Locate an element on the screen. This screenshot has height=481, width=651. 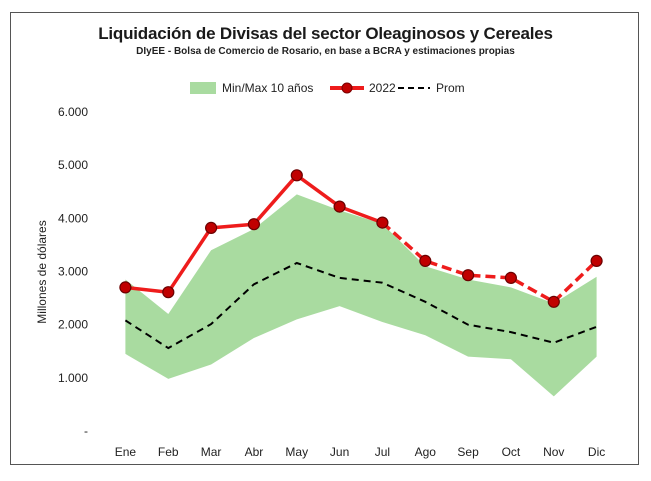
y-tick-label: 4.000 is located at coordinates (73, 218).